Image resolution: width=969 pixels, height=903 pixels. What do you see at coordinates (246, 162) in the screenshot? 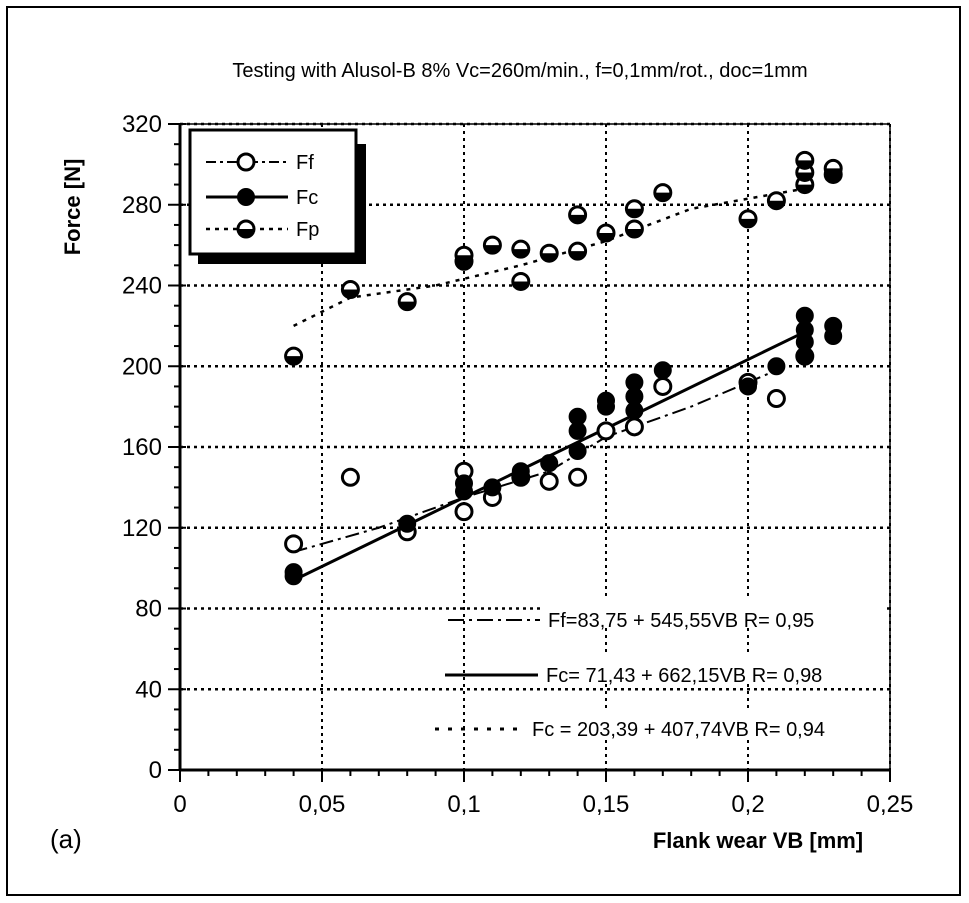
I see `legend-marker-ff` at bounding box center [246, 162].